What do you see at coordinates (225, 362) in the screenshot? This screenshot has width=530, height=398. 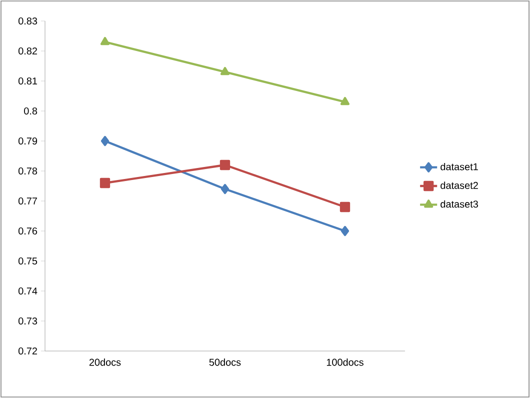 I see `x-tick-label: 50docs` at bounding box center [225, 362].